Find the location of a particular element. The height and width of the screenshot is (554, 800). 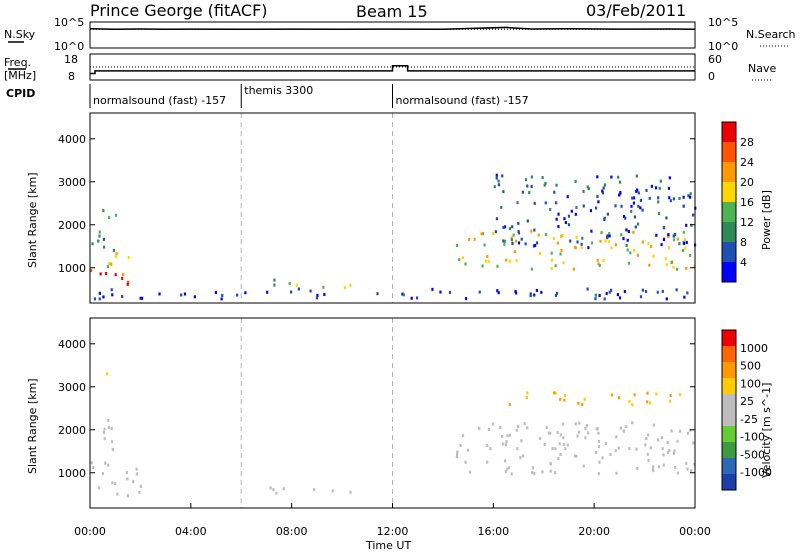

power-cbar-swatch is located at coordinates (729, 252).